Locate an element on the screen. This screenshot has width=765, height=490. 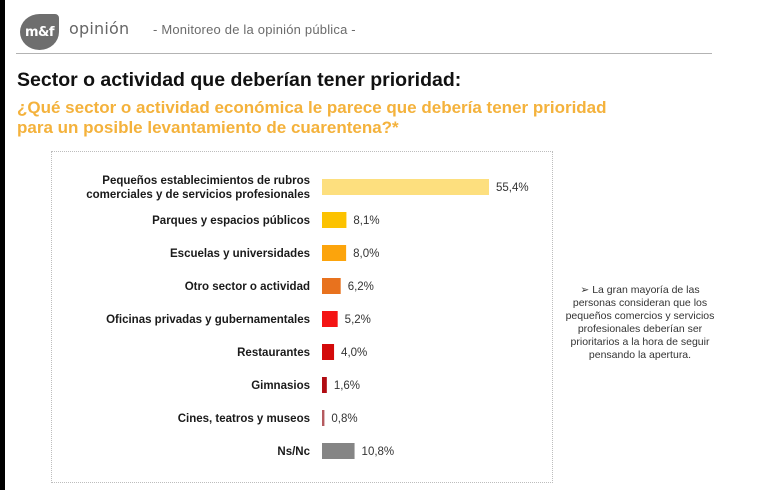
value-label: 4,0% is located at coordinates (354, 353).